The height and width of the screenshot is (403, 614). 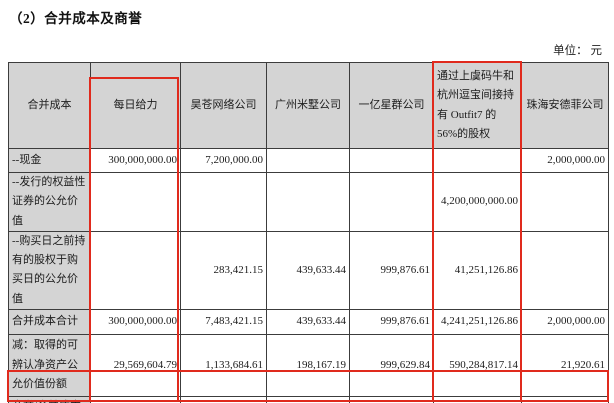 What do you see at coordinates (49, 321) in the screenshot?
I see `row-label: 合并成本合计` at bounding box center [49, 321].